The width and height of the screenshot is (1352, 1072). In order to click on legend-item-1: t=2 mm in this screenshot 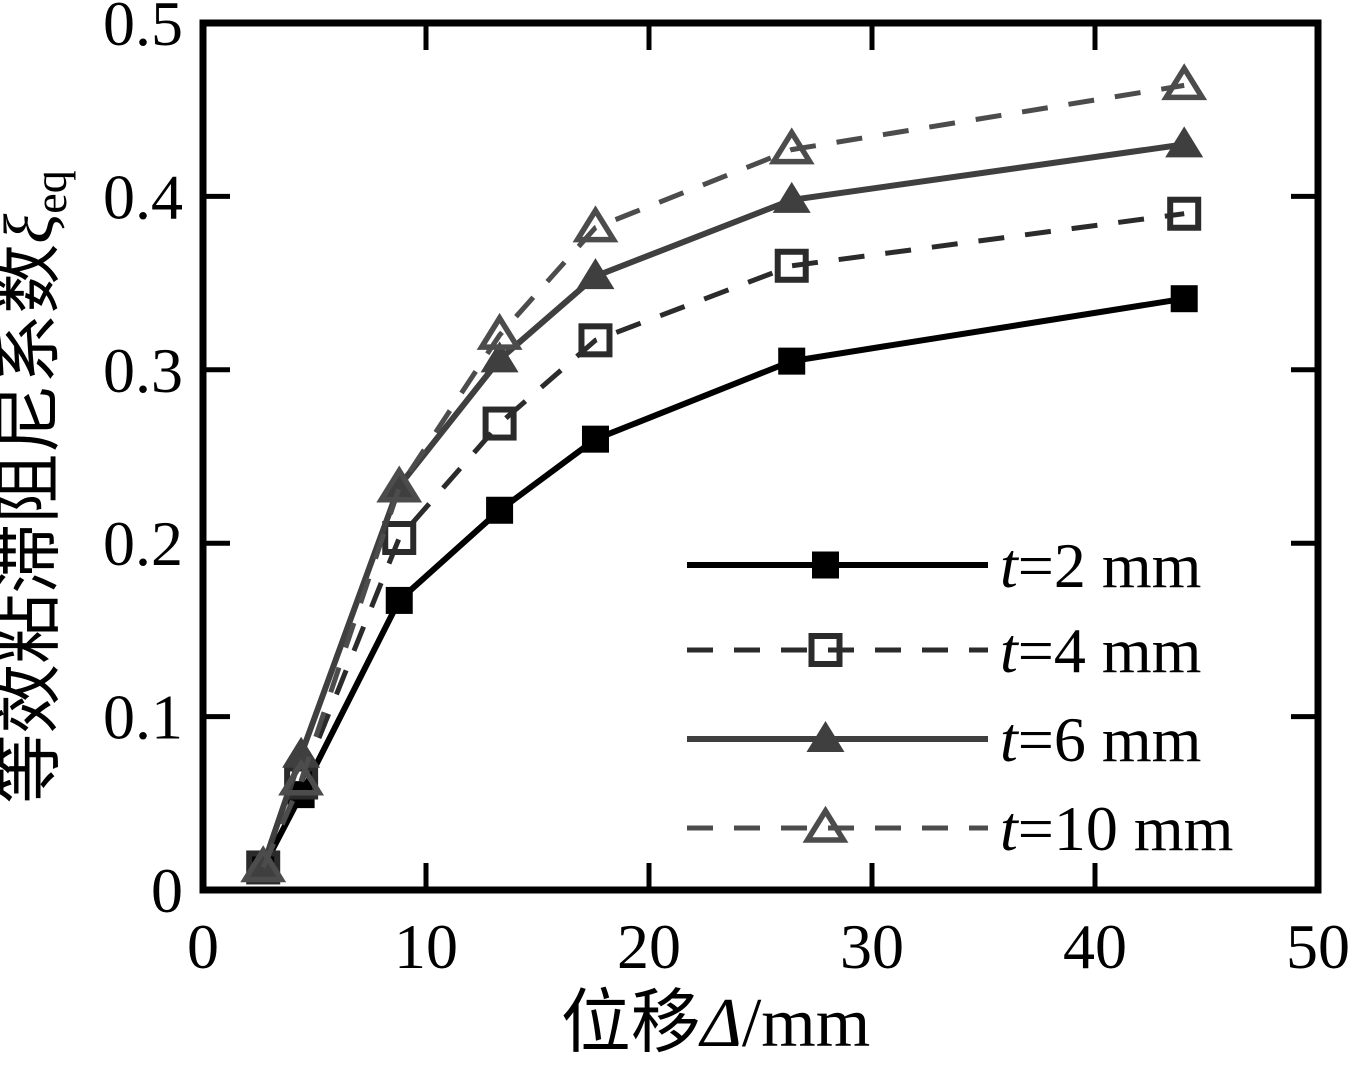, I will do `click(944, 565)`.